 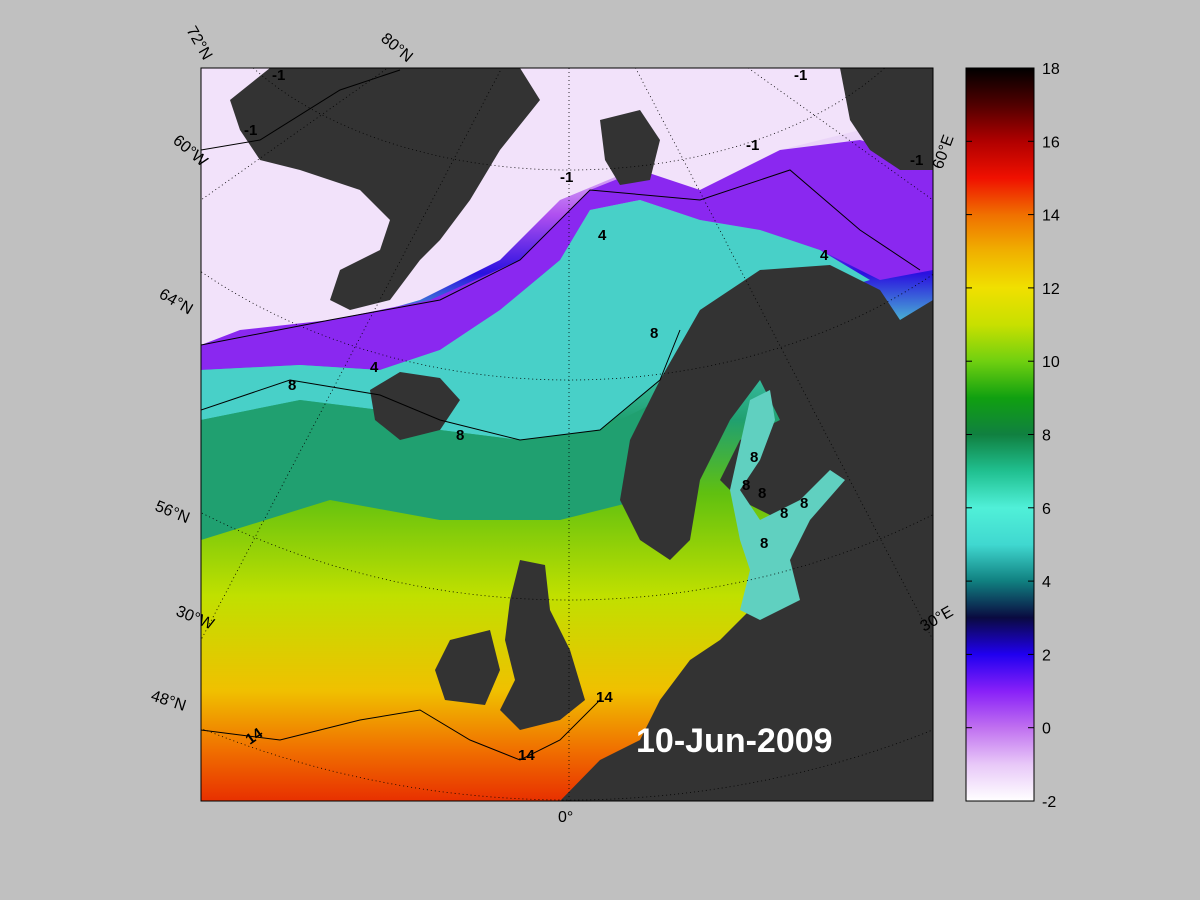 I want to click on baltic-sea, so click(x=787, y=505).